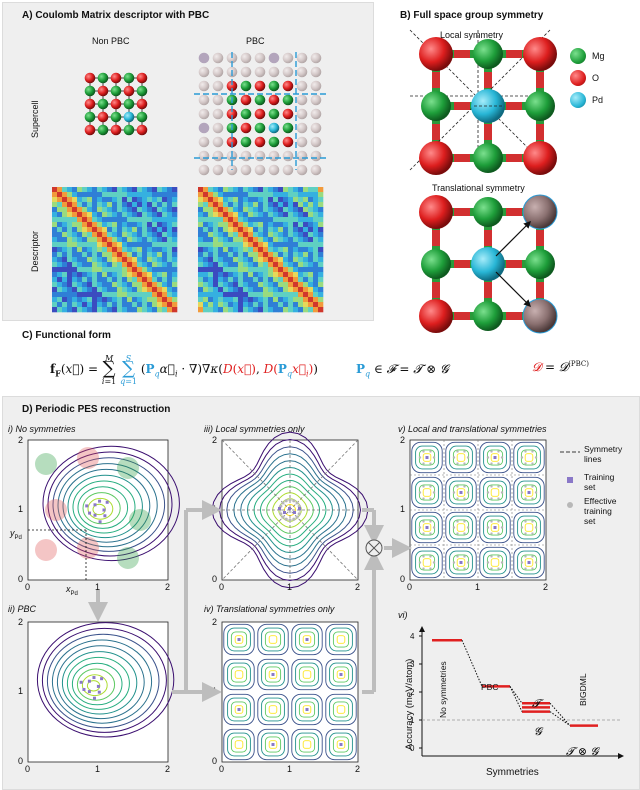 This screenshot has width=640, height=790. Describe the element at coordinates (488, 264) in the screenshot. I see `translational-symmetry-lattice` at that location.